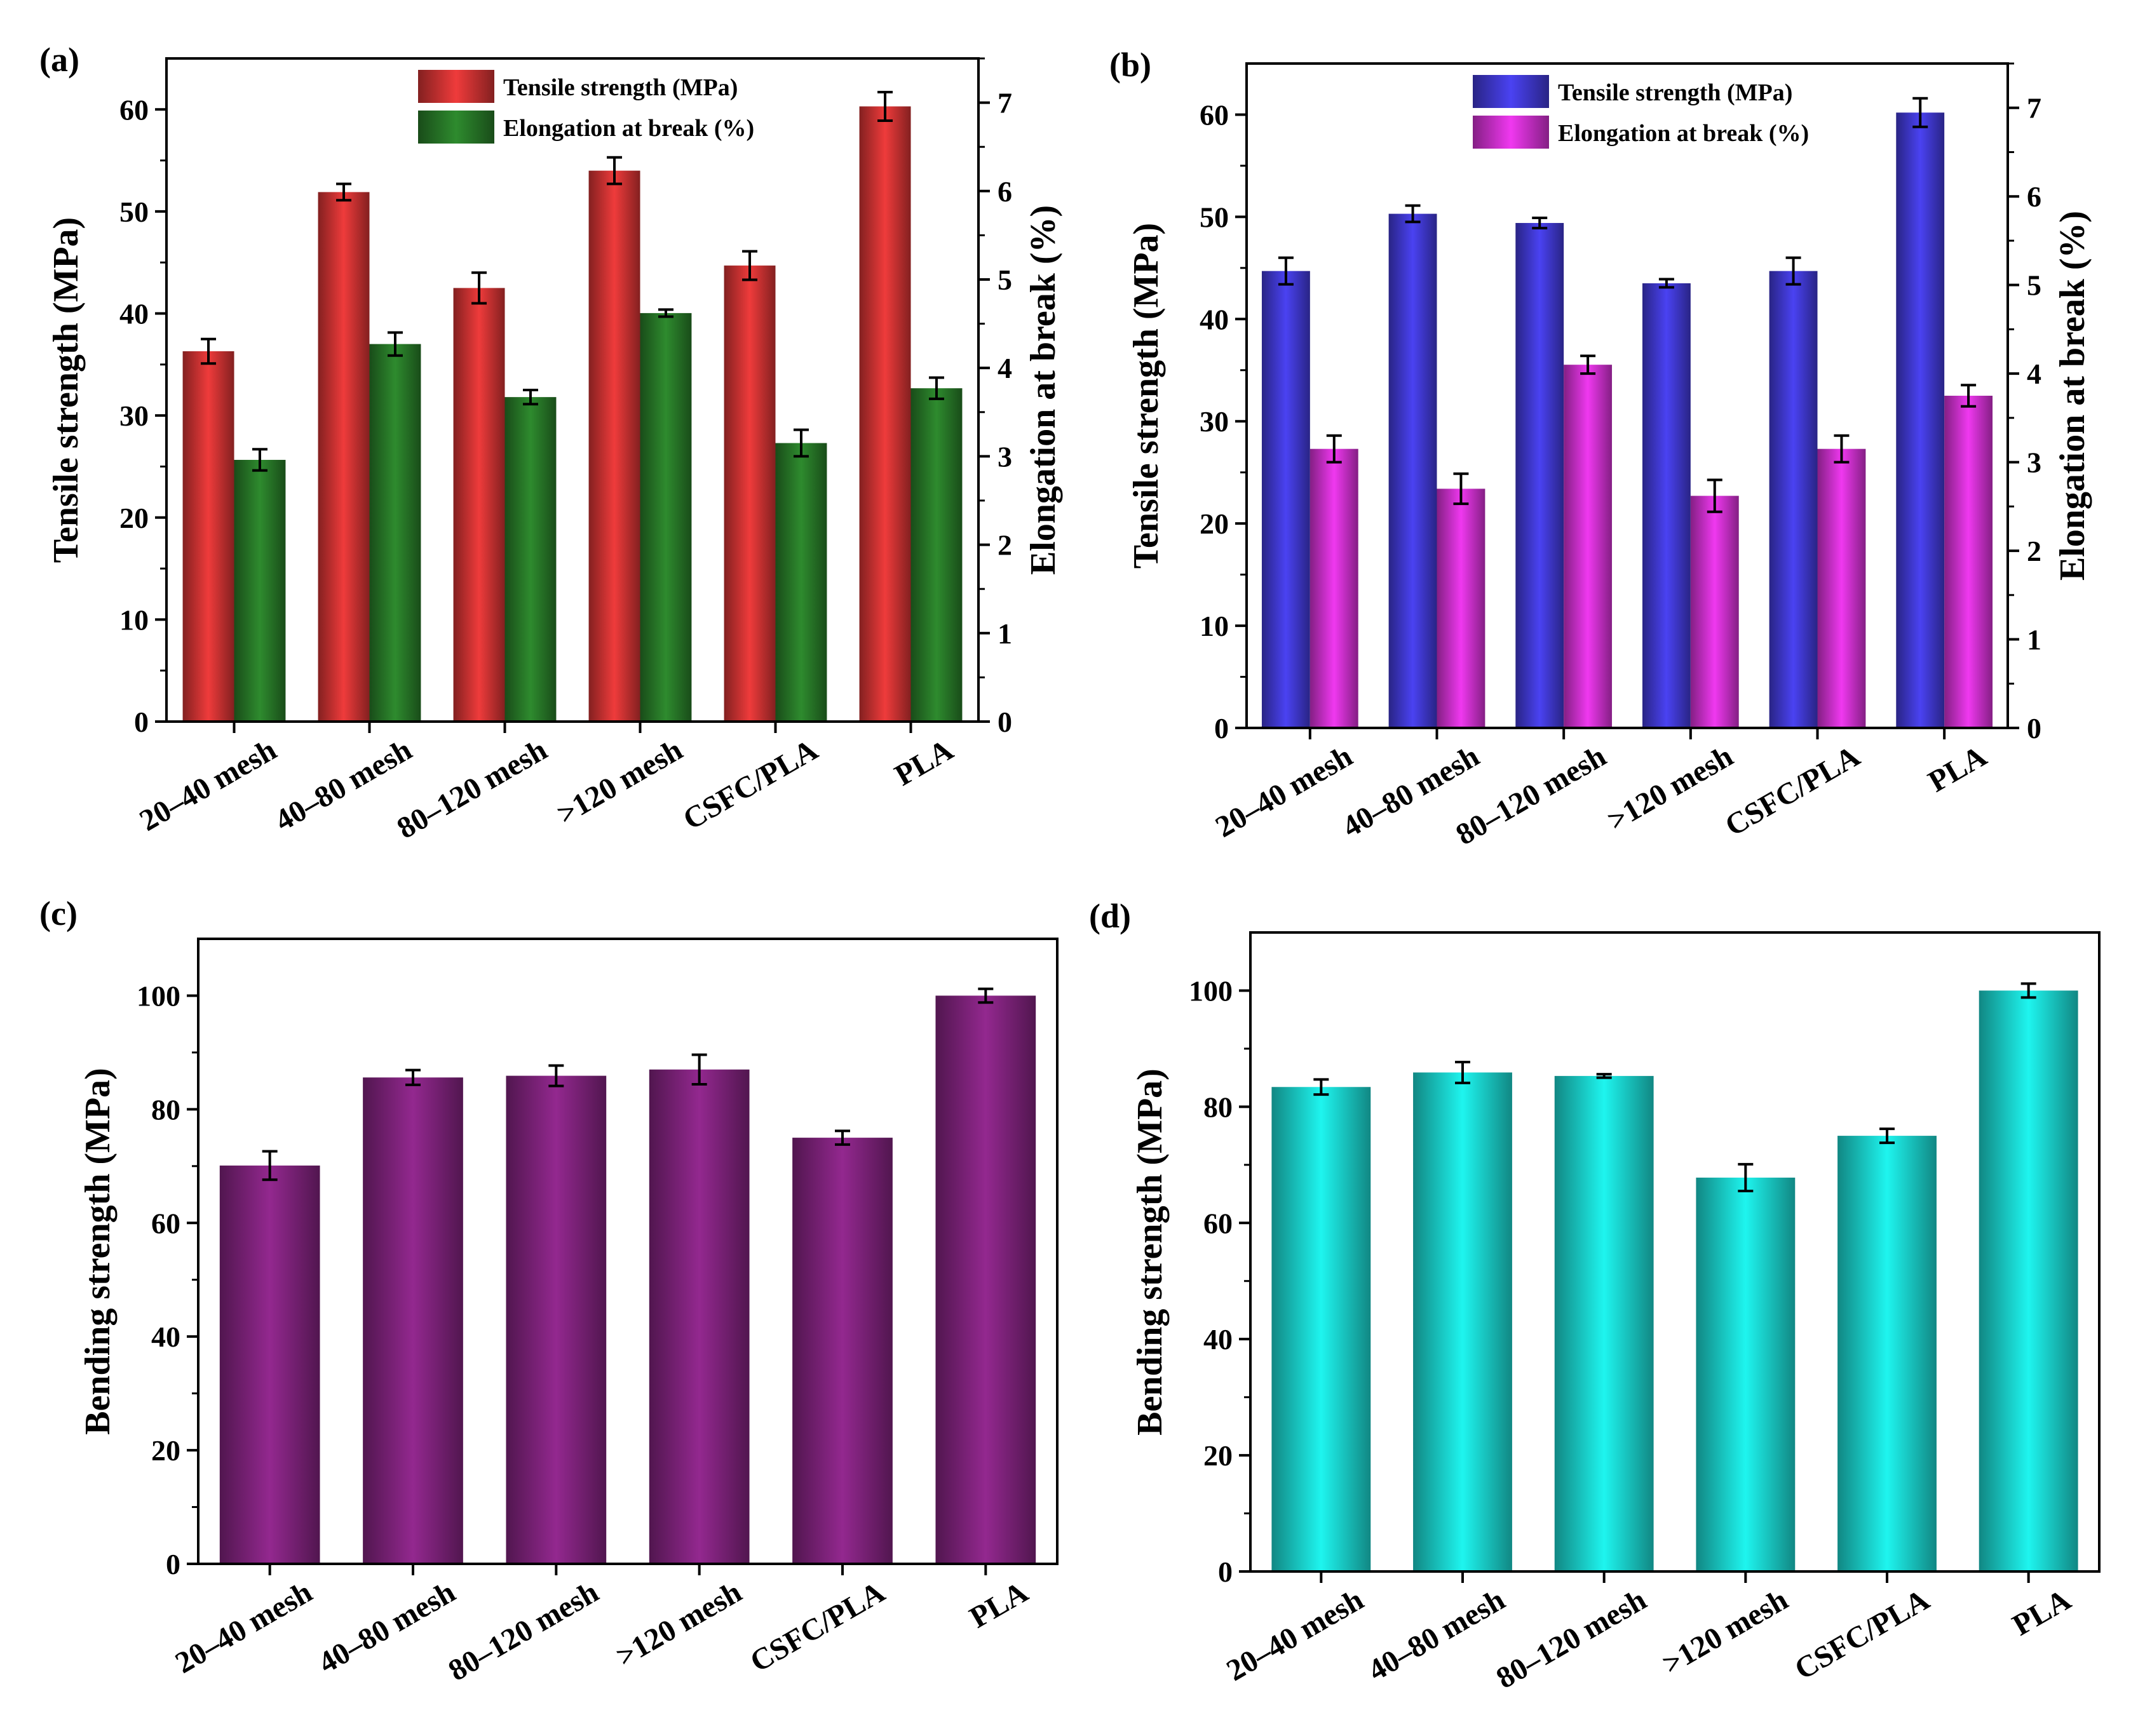  Describe the element at coordinates (1670, 788) in the screenshot. I see `panel-b-category-label-3: >120 mesh` at that location.